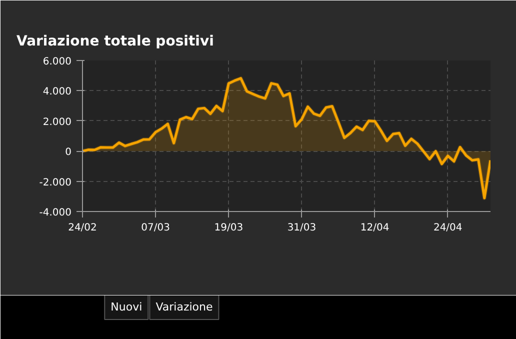 Image resolution: width=516 pixels, height=339 pixels. I want to click on x-tick-label: 19/03, so click(229, 228).